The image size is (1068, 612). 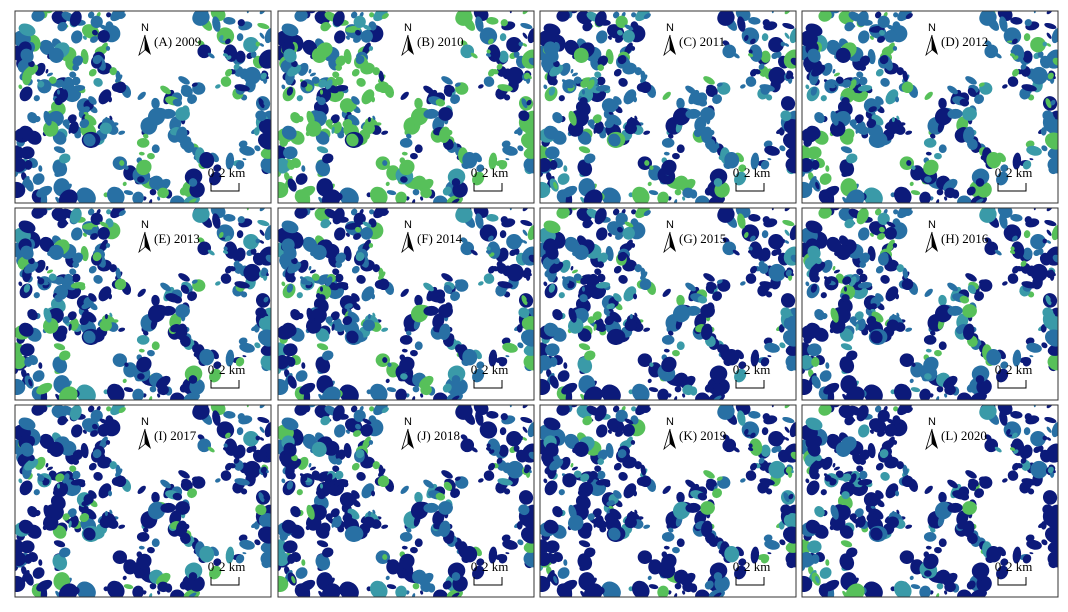 What do you see at coordinates (440, 41) in the screenshot?
I see `panel-label: (B) 2010` at bounding box center [440, 41].